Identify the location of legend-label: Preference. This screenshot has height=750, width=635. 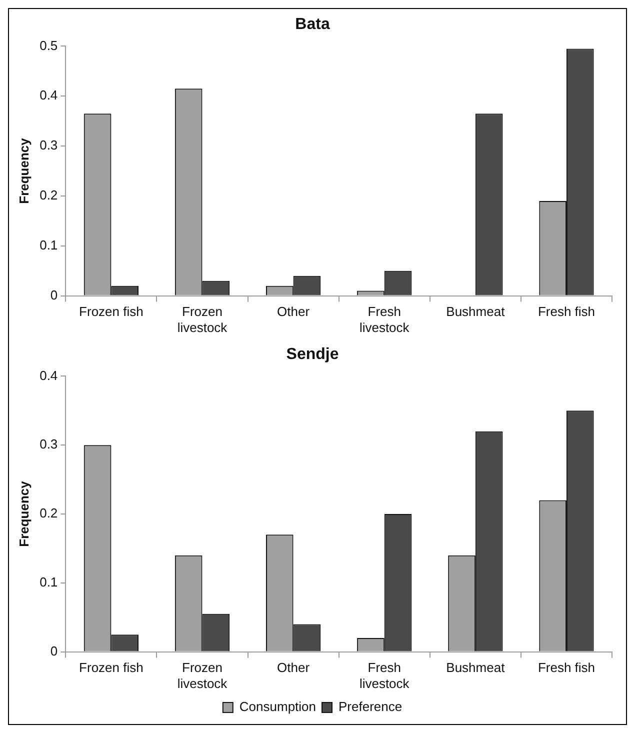
(370, 706).